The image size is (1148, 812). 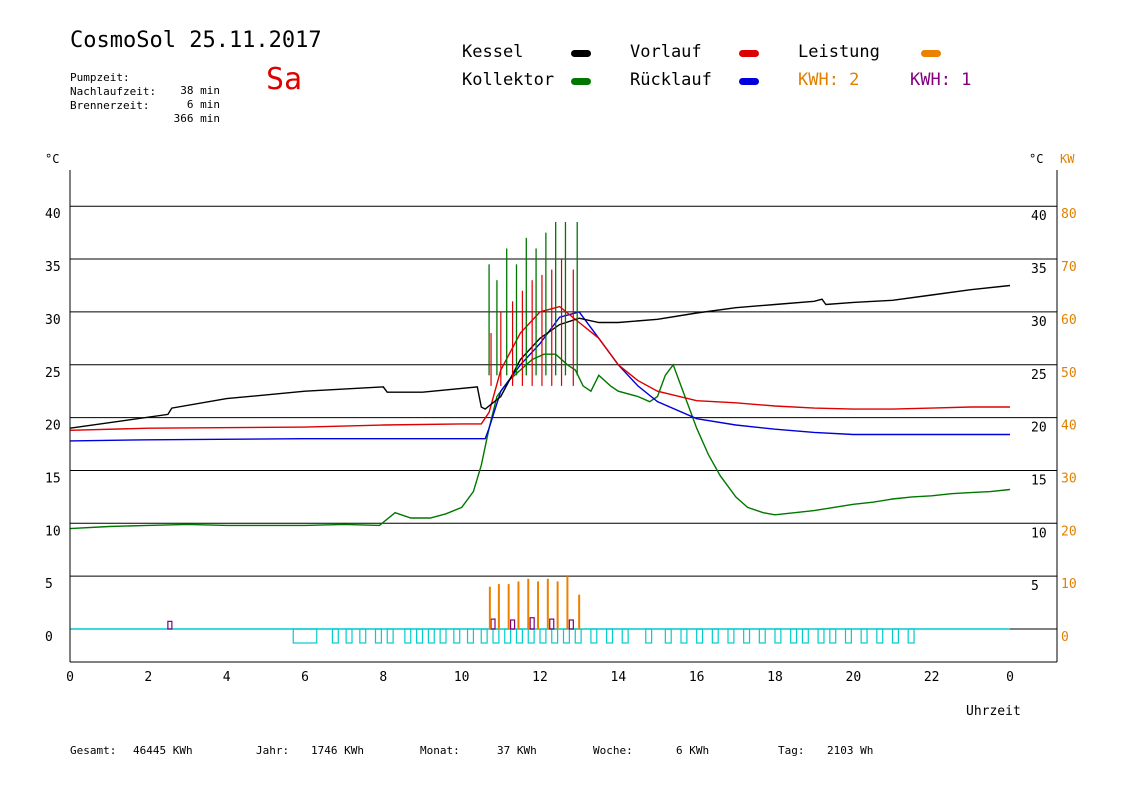 I want to click on kw-tick: 50, so click(x=1069, y=373).